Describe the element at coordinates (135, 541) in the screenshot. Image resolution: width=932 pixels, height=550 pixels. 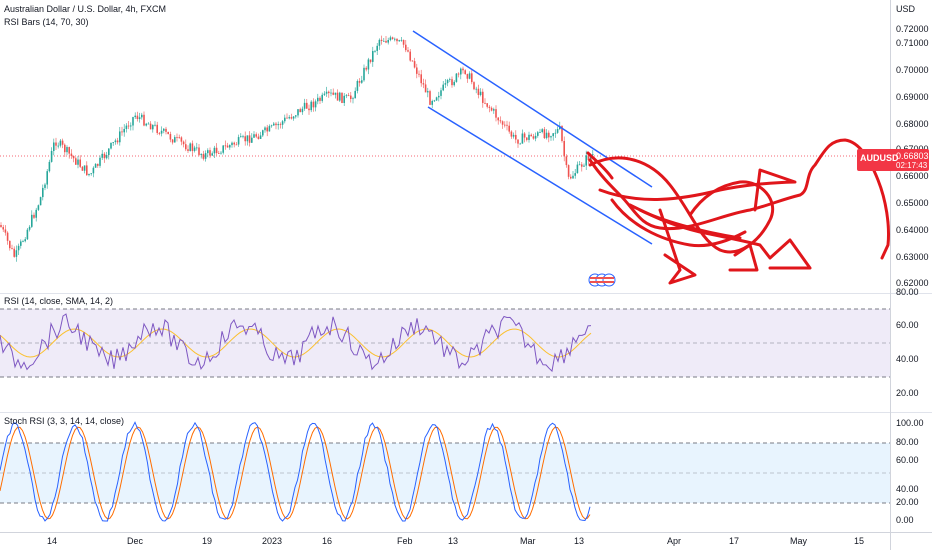
I see `time-tick-label: Dec` at that location.